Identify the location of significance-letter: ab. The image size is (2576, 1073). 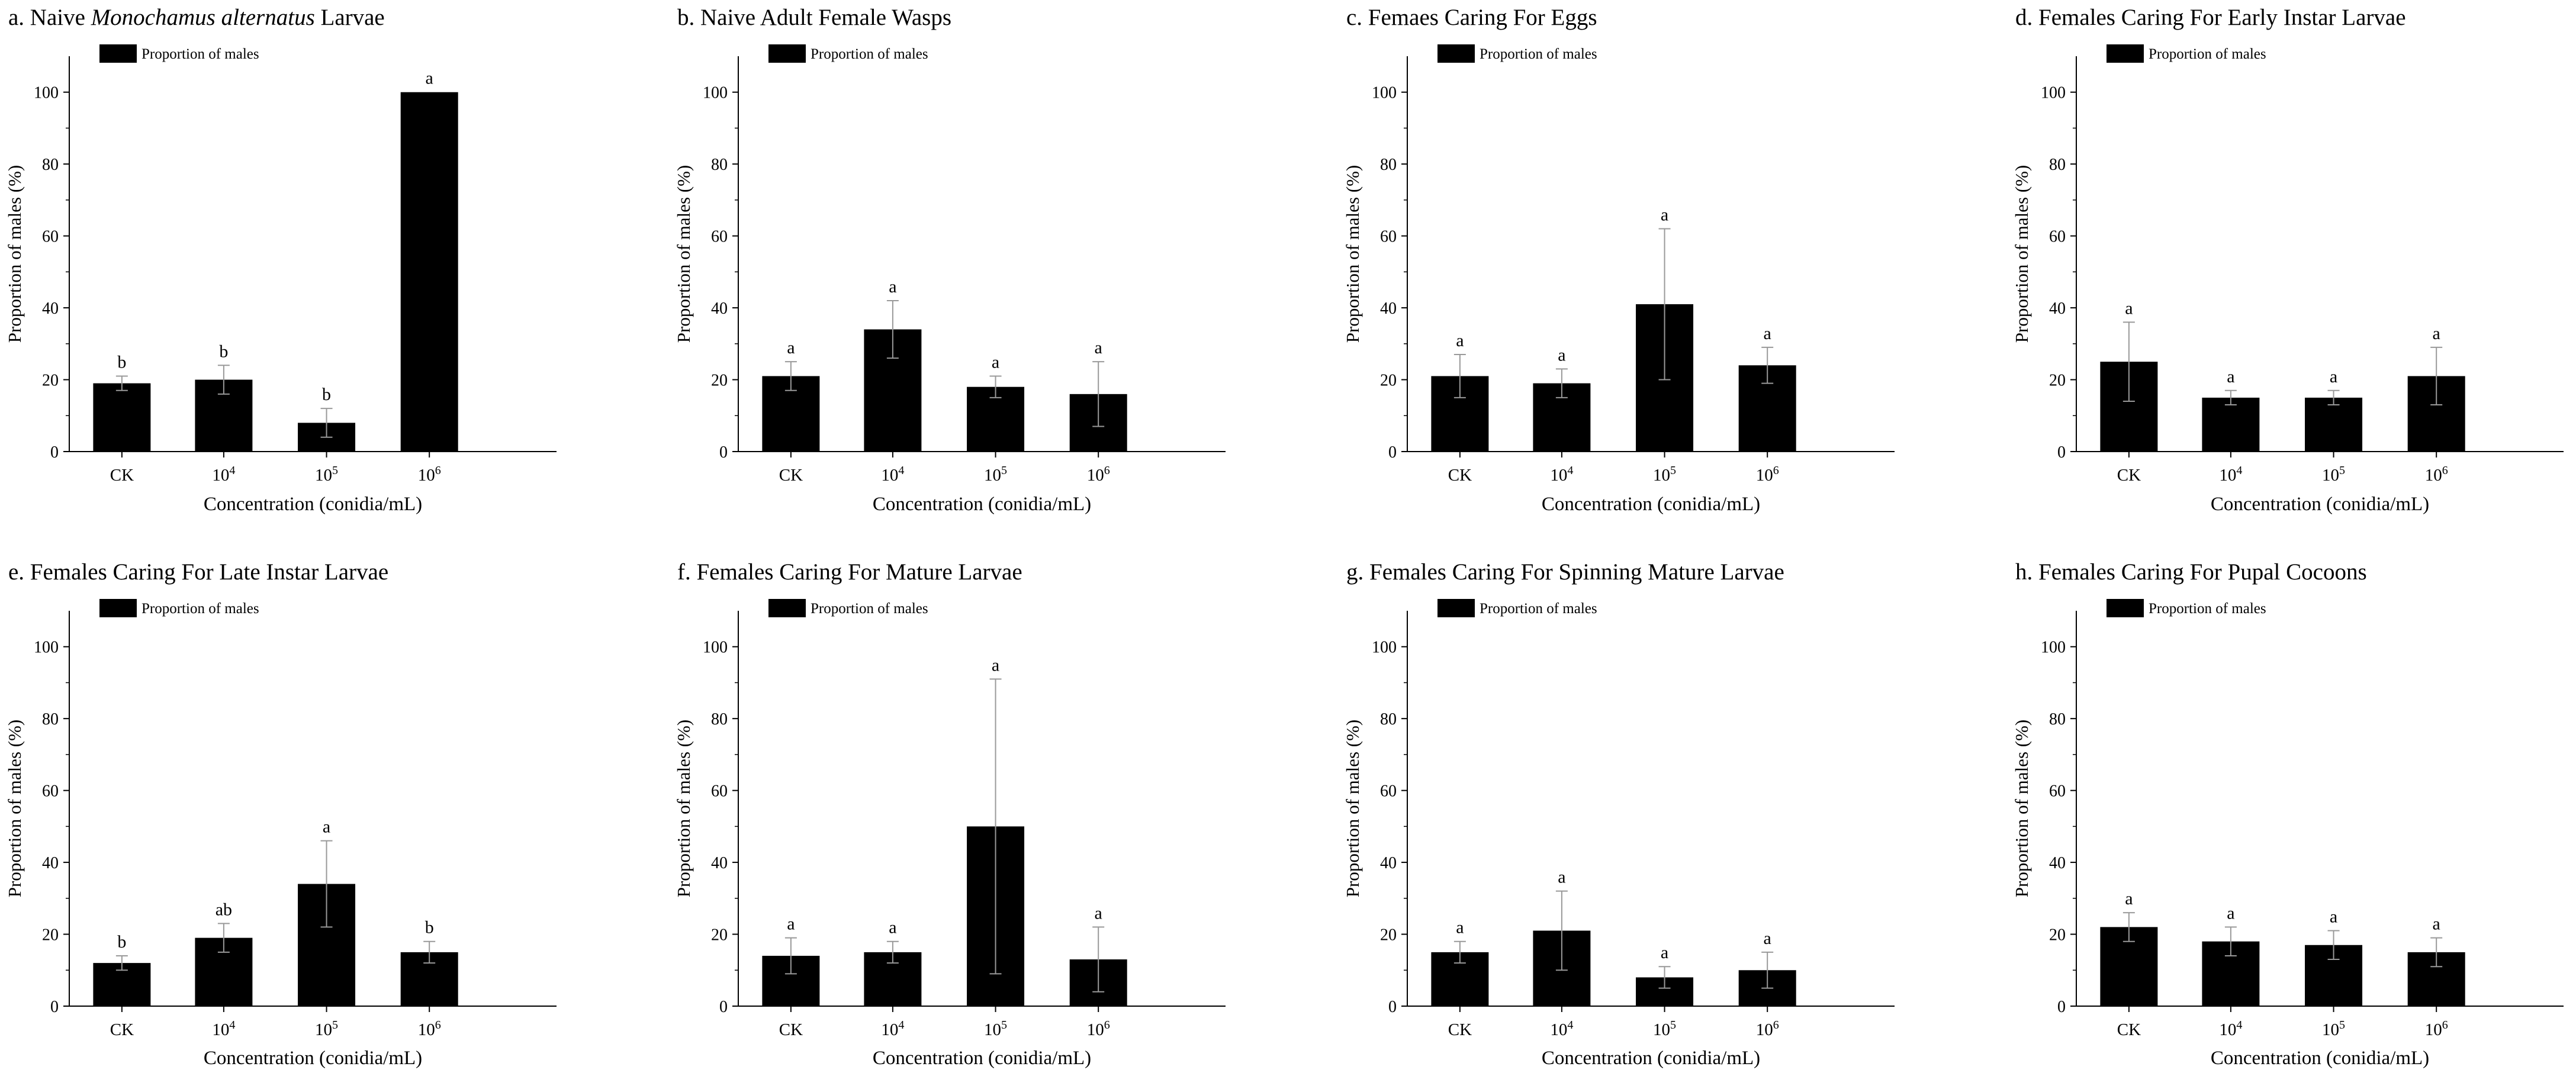
(224, 909).